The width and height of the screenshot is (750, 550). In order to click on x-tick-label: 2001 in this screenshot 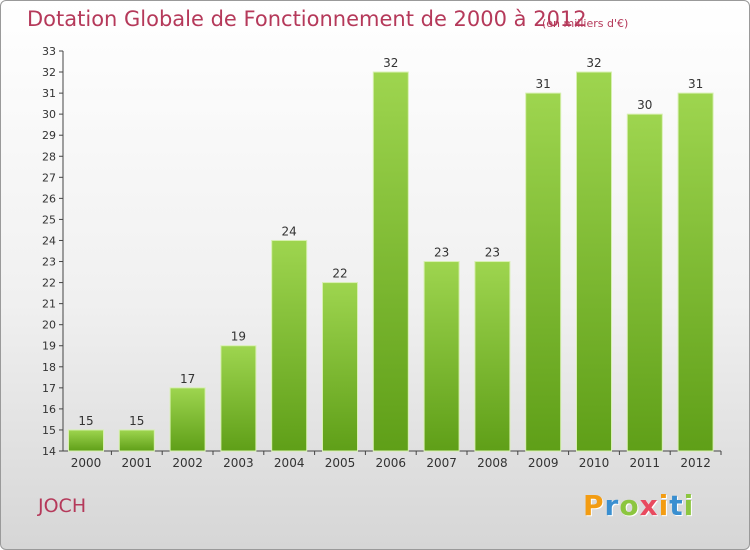, I will do `click(137, 463)`.